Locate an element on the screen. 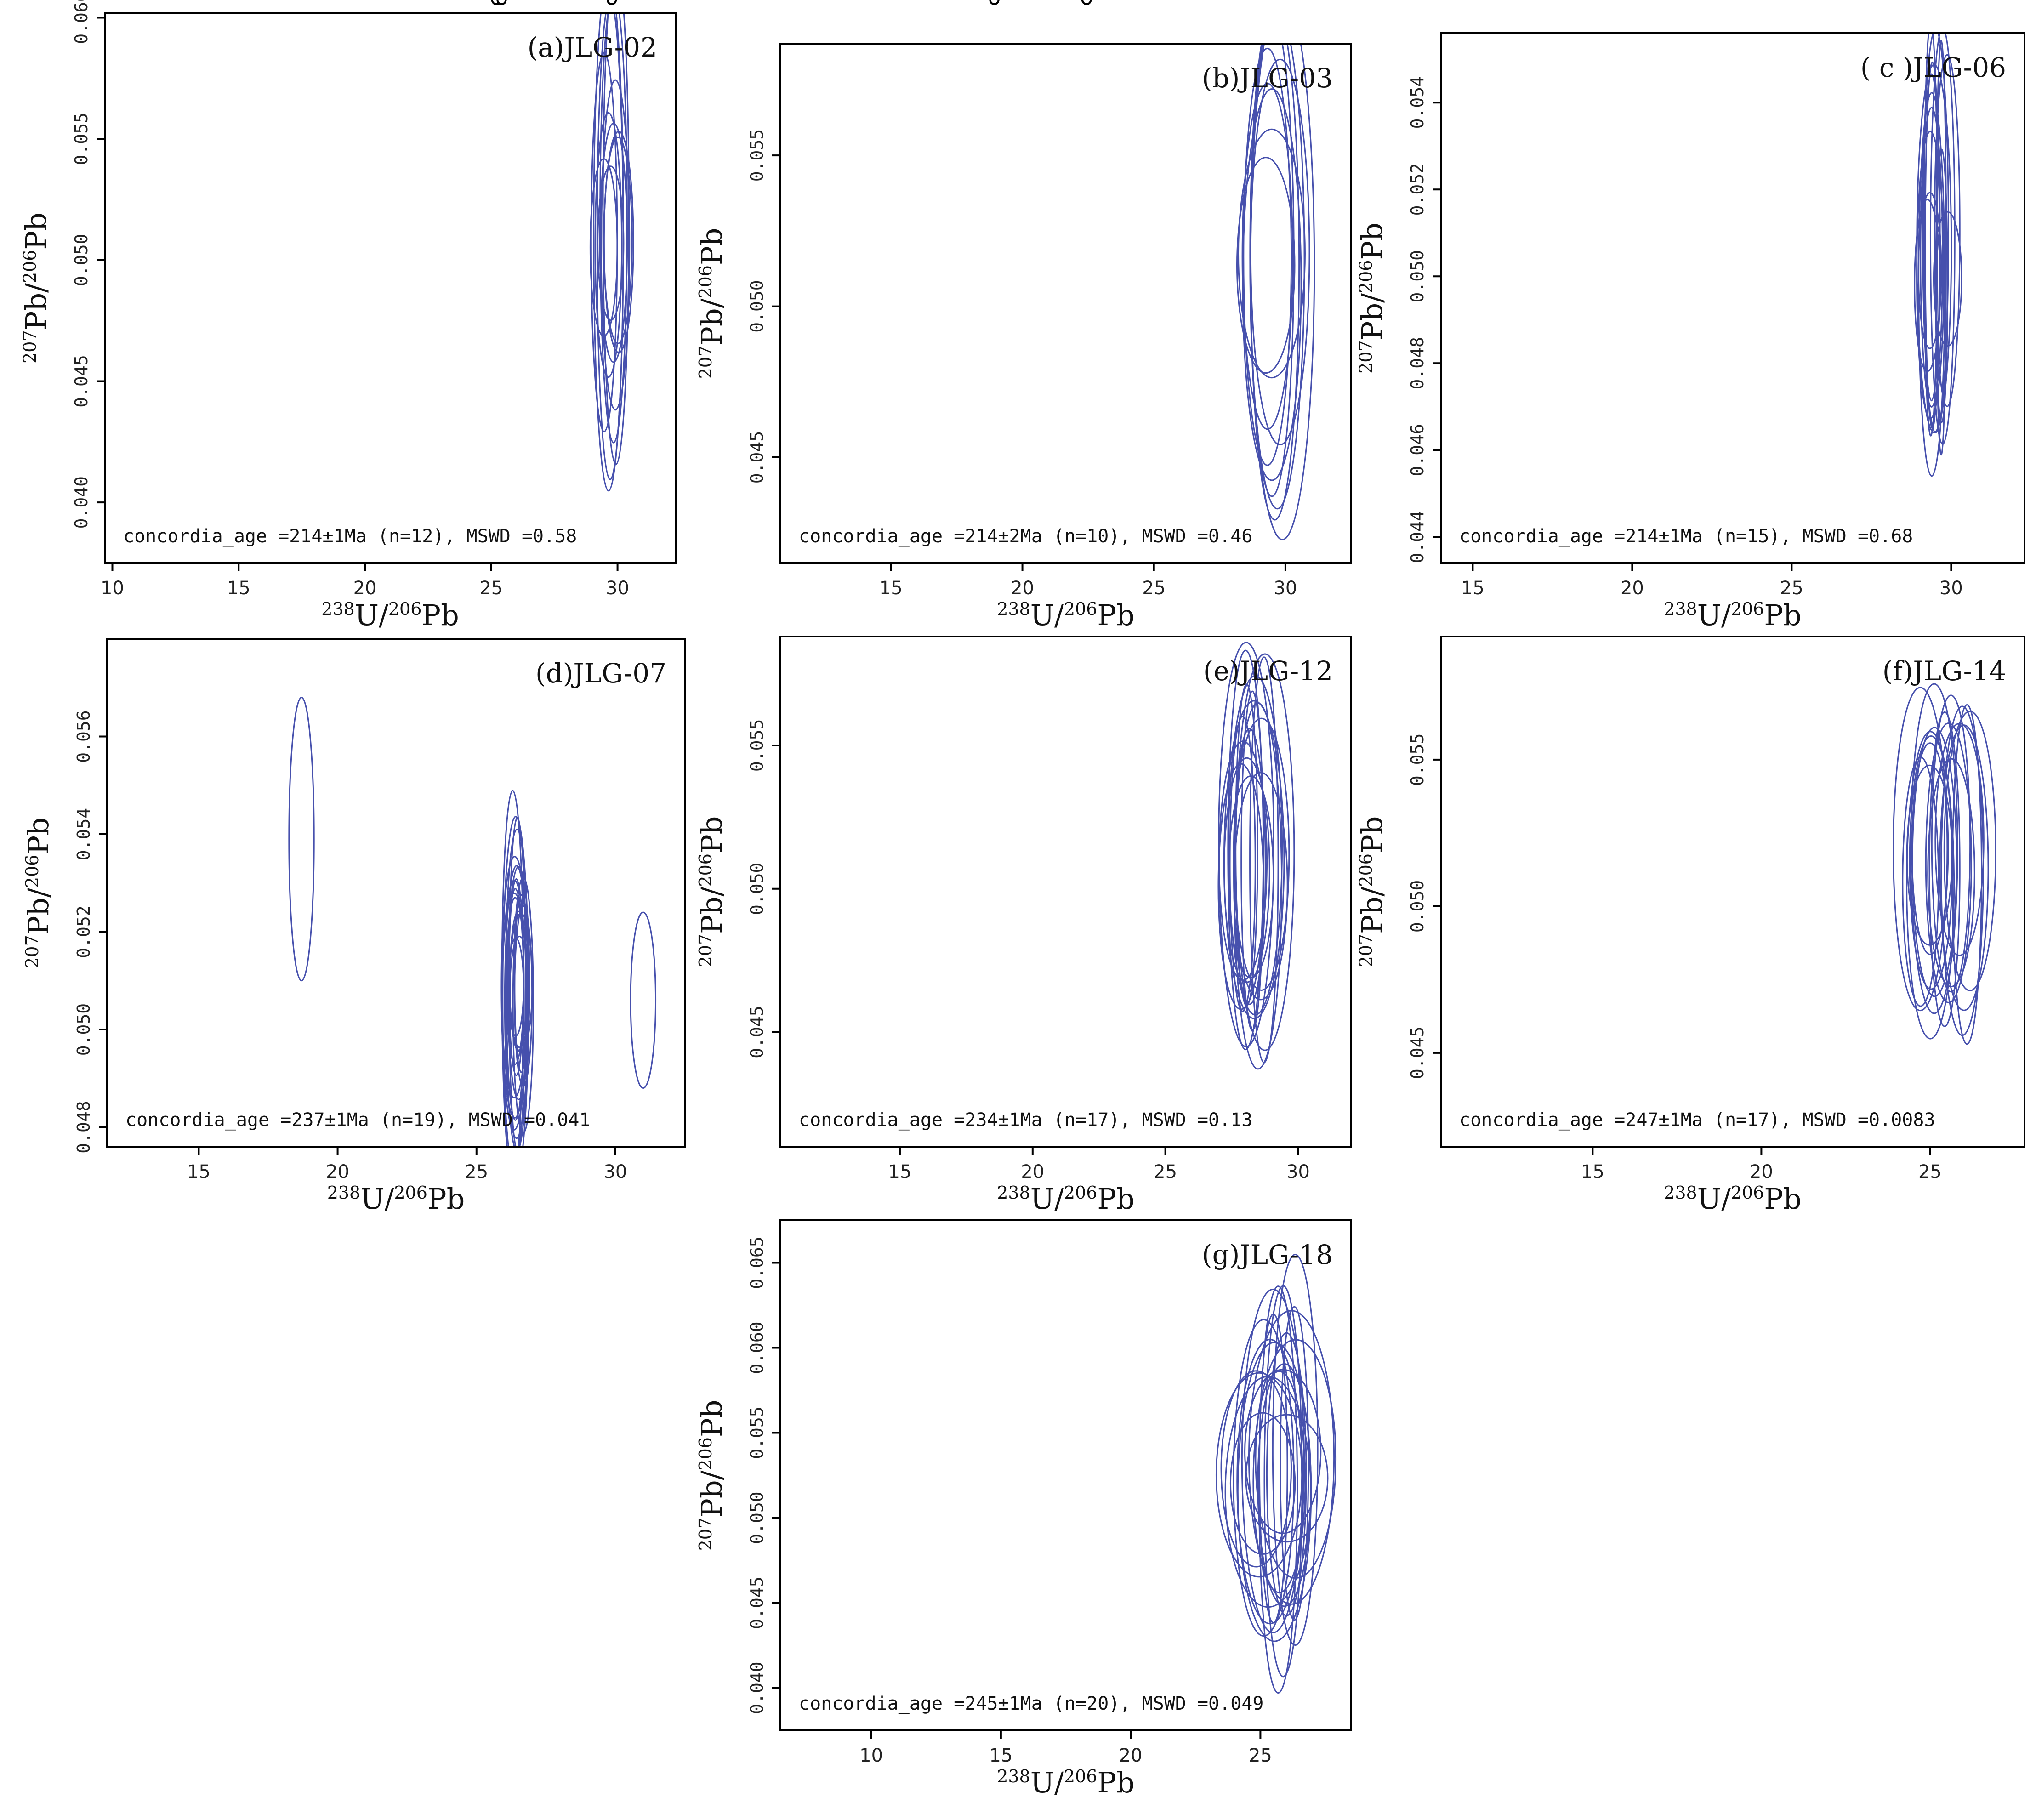  concordia-age-label: 200 is located at coordinates (486, 2).